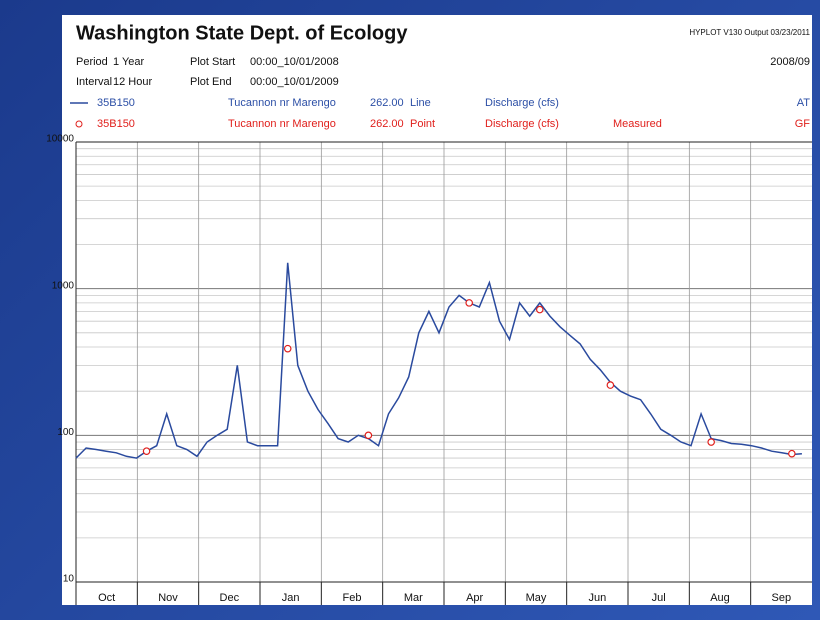  I want to click on legend-point, so click(79, 124).